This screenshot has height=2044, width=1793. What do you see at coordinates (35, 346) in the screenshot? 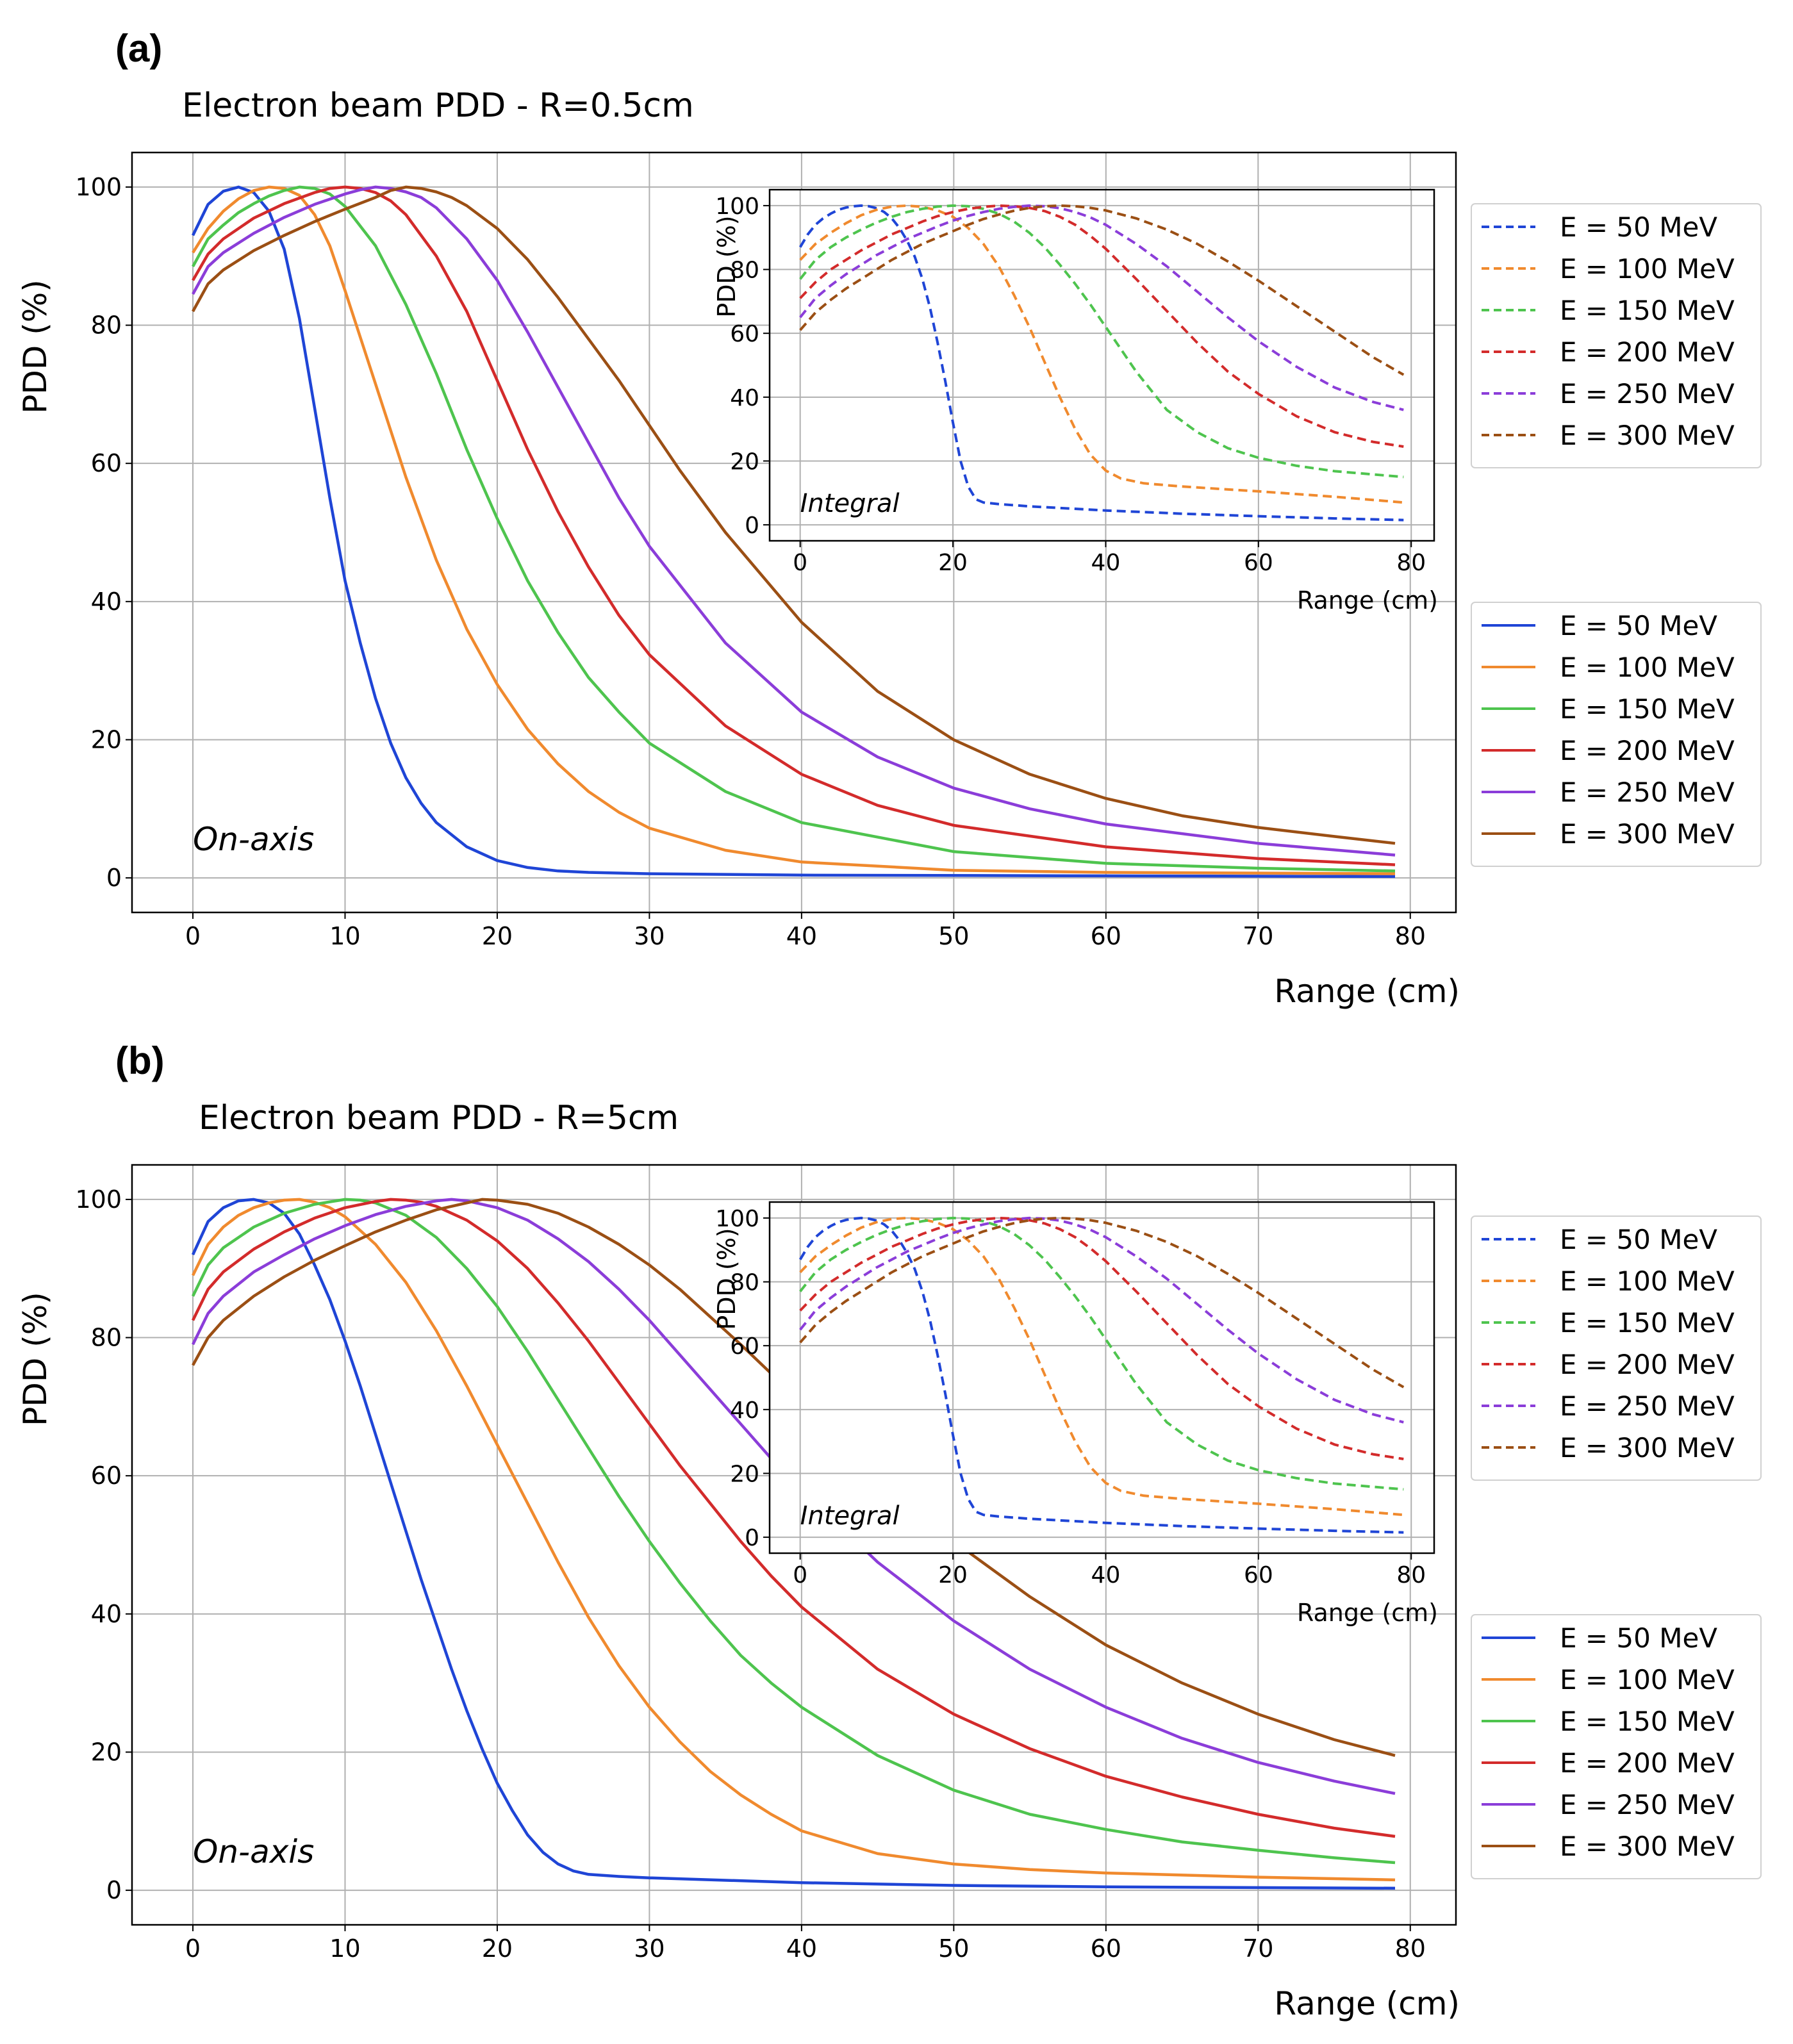
I see `y-axis-label: PDD (%)` at bounding box center [35, 346].